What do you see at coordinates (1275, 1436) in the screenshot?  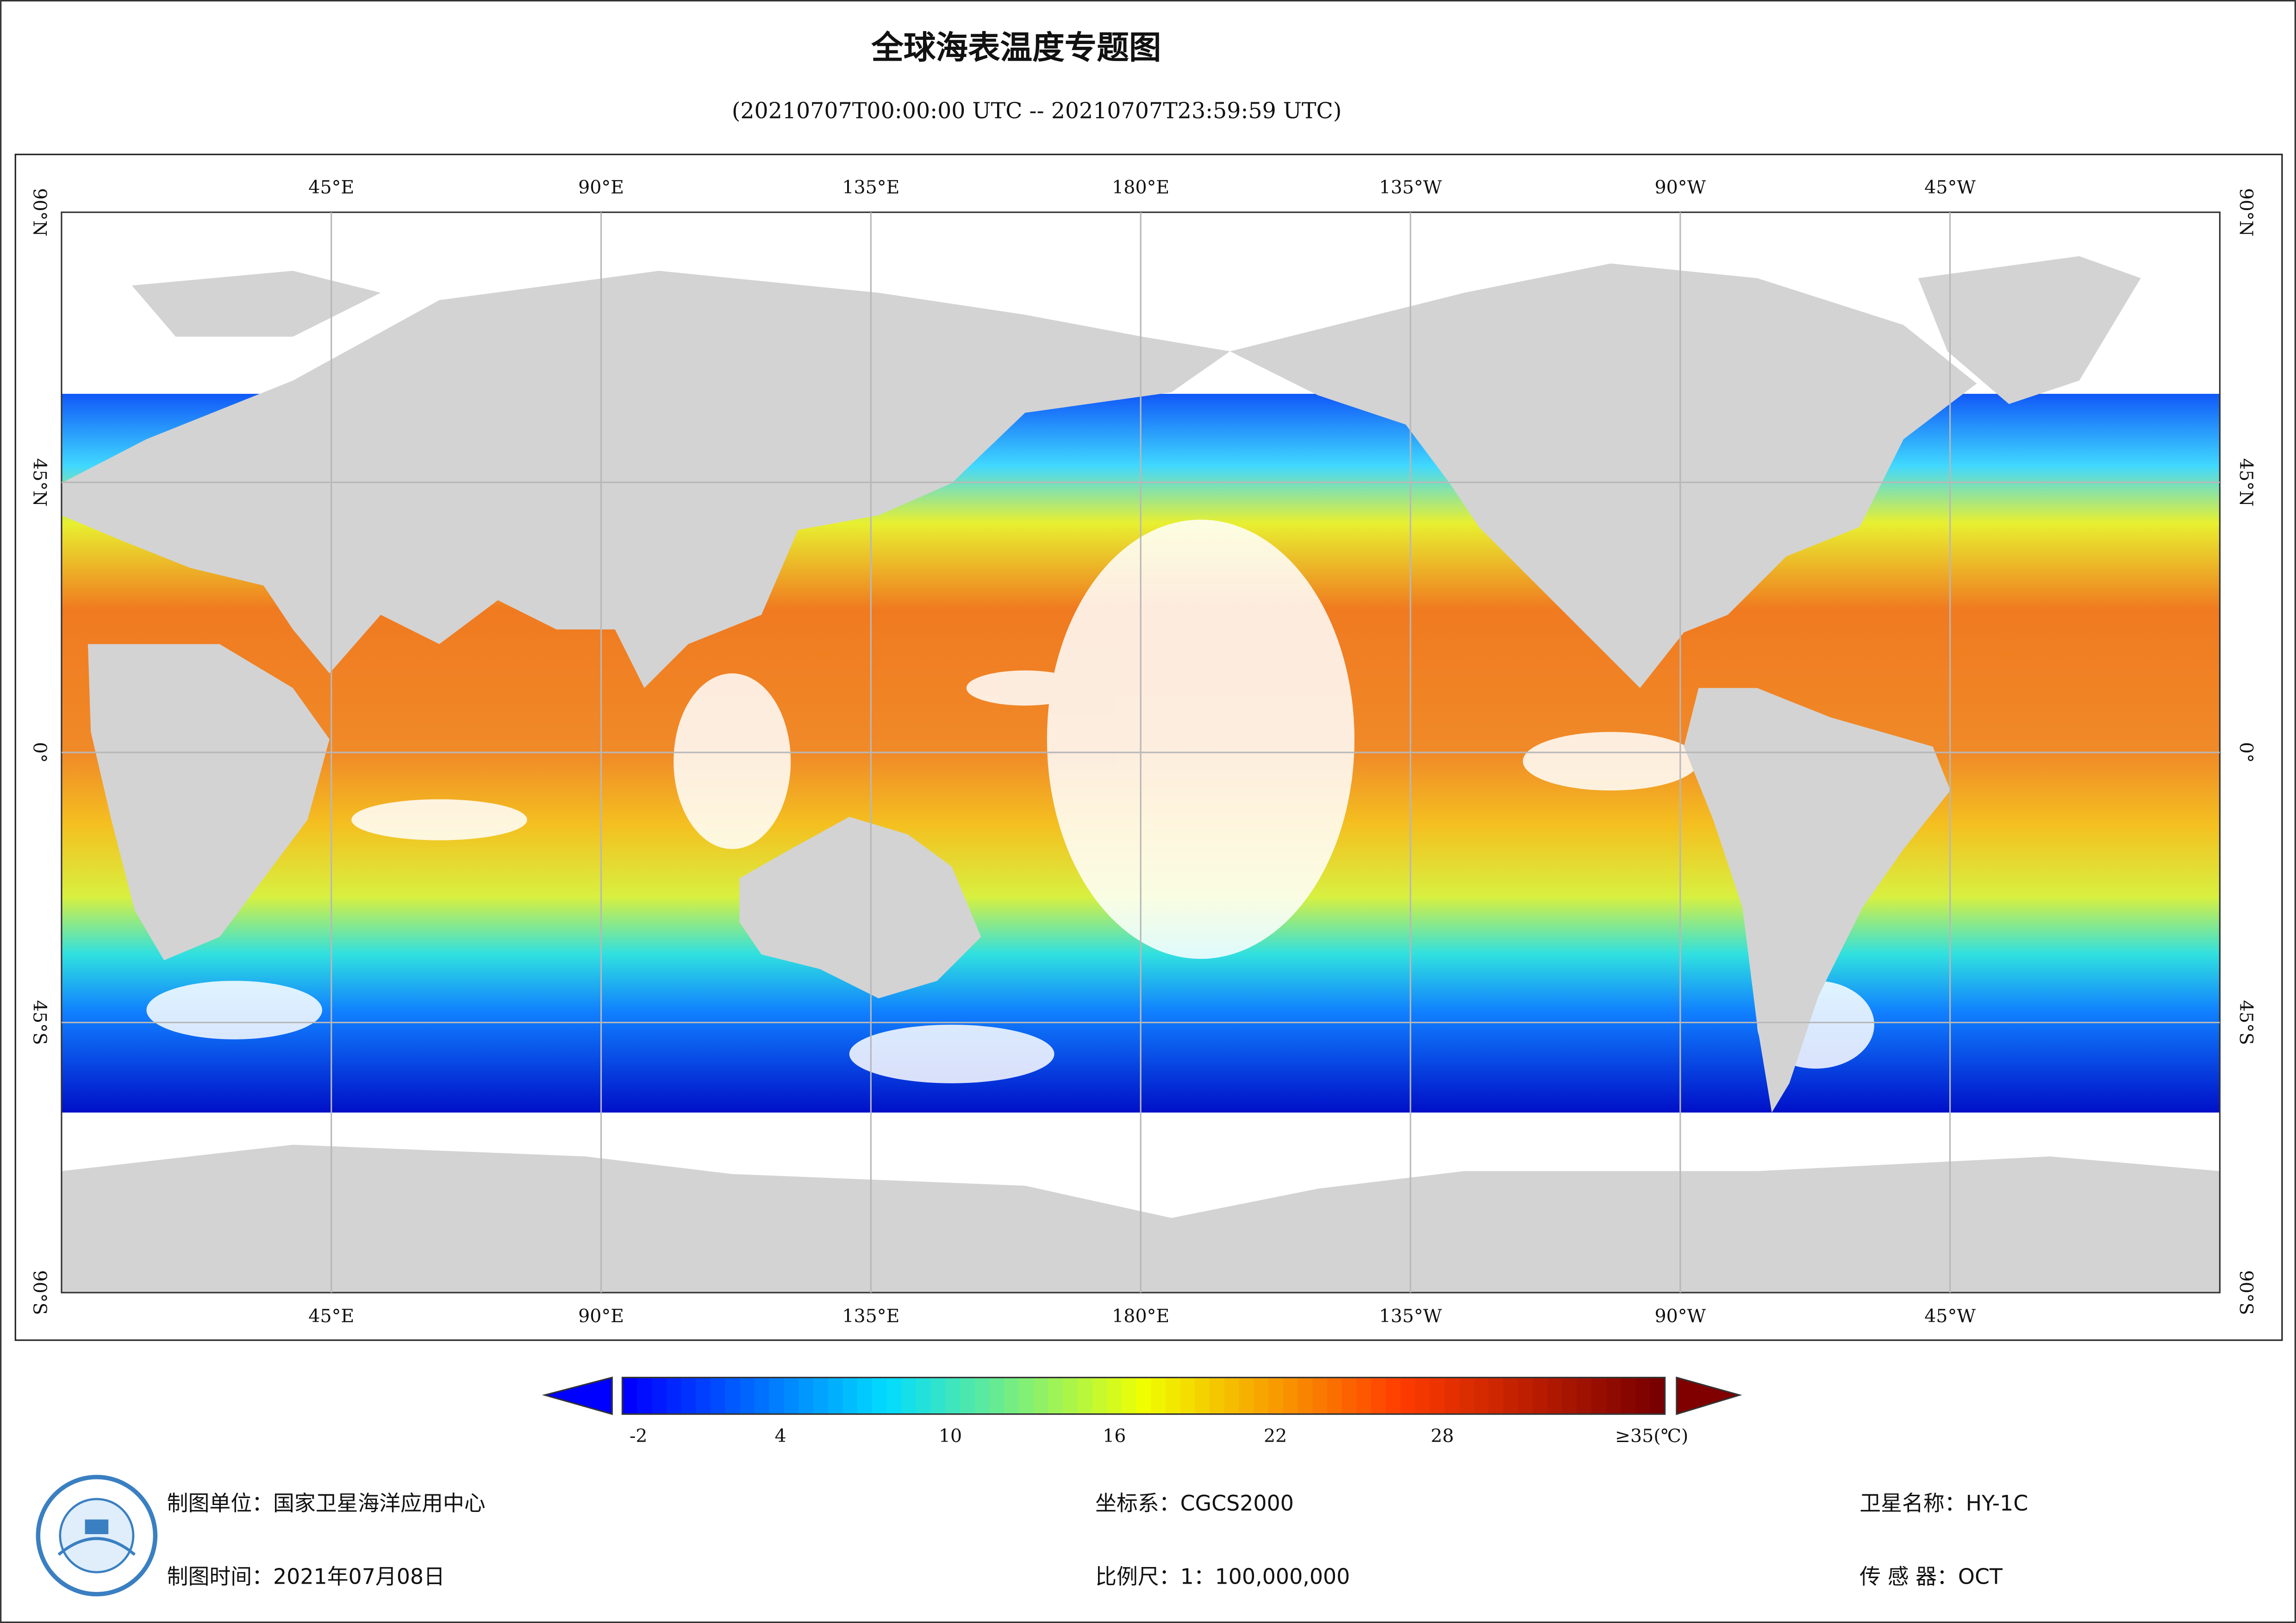 I see `colorbar-label: 22` at bounding box center [1275, 1436].